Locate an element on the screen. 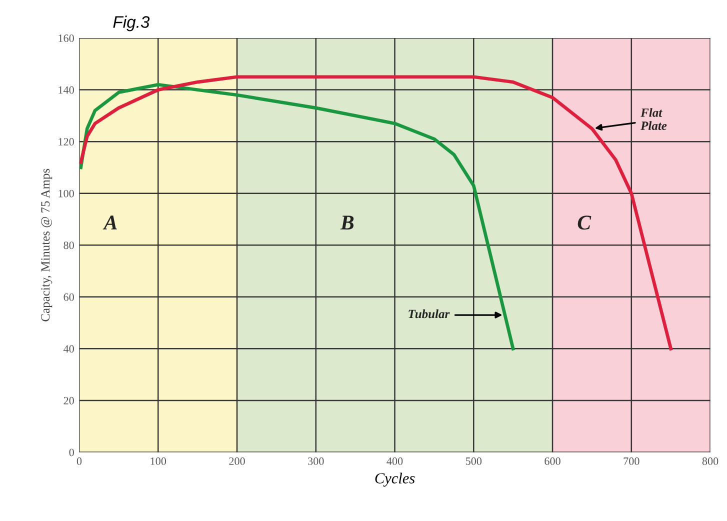 This screenshot has width=727, height=521. y-axis-title: Capacity, Minutes @ 75 Amps is located at coordinates (46, 245).